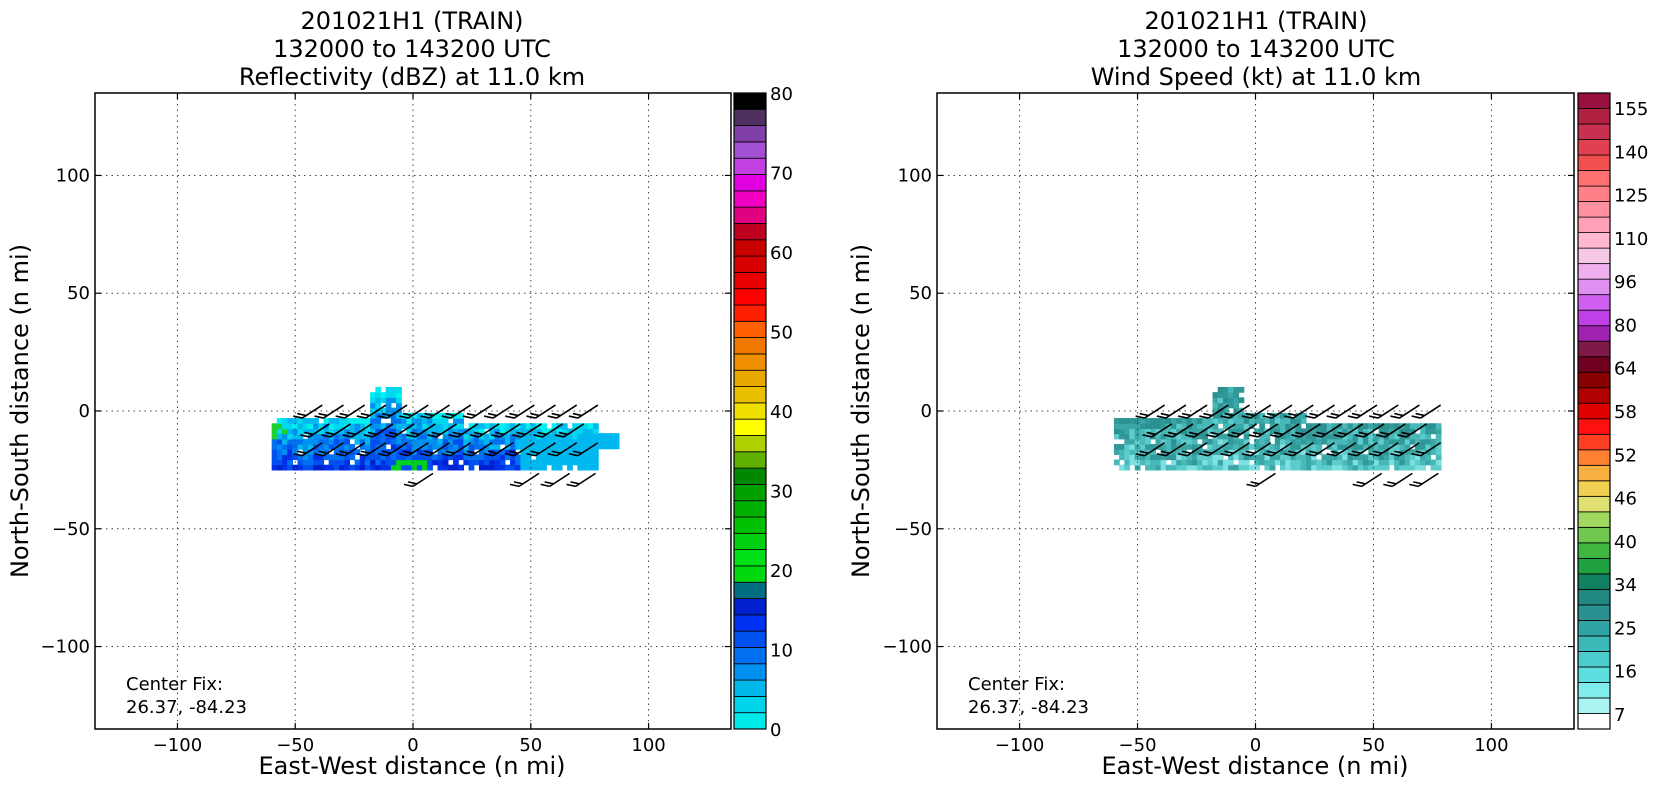  What do you see at coordinates (781, 412) in the screenshot?
I see `reflectivity-colorbar-tick-label: 40` at bounding box center [781, 412].